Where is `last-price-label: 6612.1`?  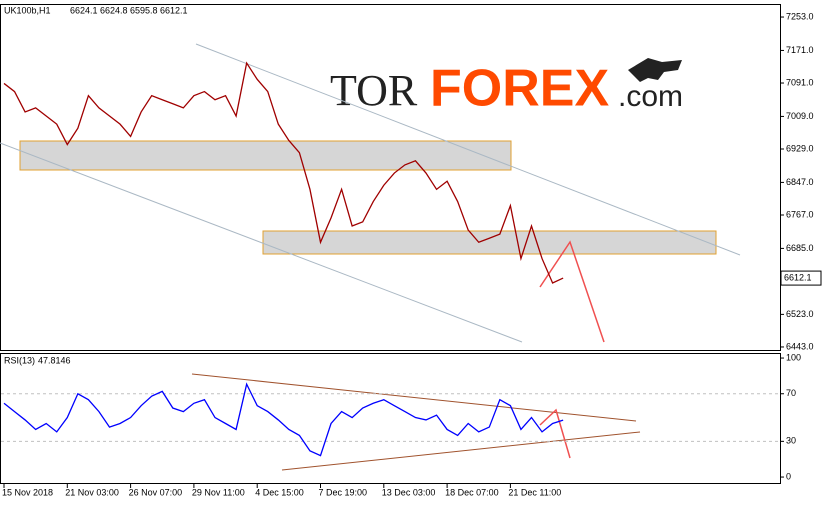
last-price-label: 6612.1 is located at coordinates (798, 277).